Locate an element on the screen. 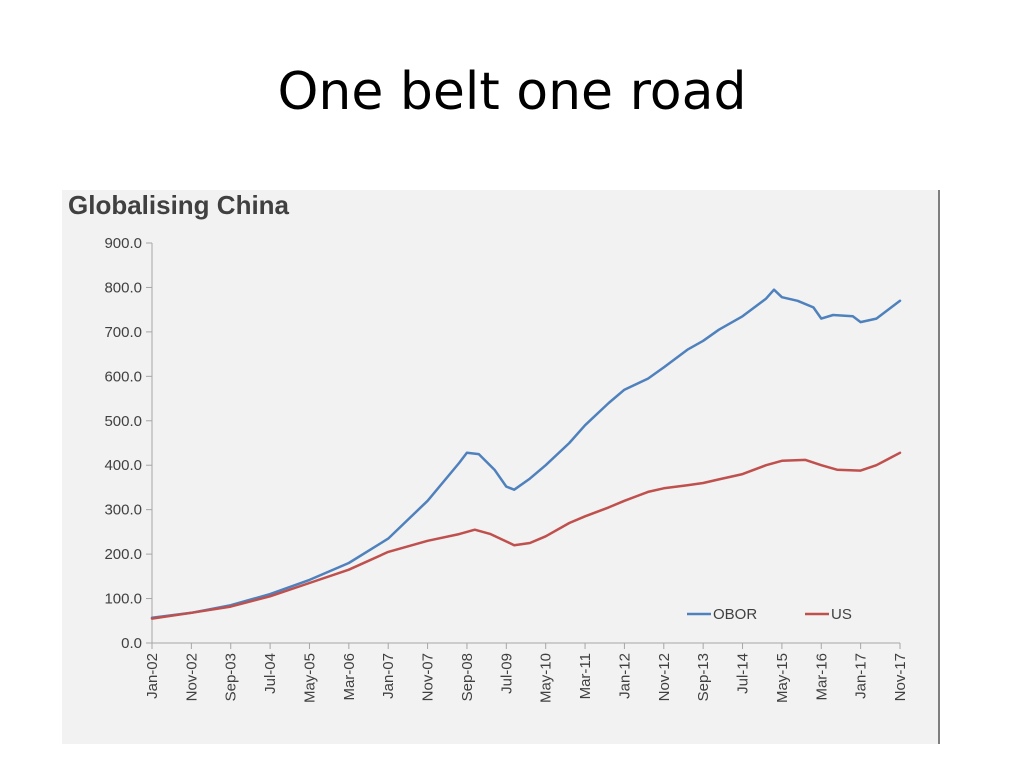 The height and width of the screenshot is (768, 1024). chart-title: Globalising China is located at coordinates (179, 205).